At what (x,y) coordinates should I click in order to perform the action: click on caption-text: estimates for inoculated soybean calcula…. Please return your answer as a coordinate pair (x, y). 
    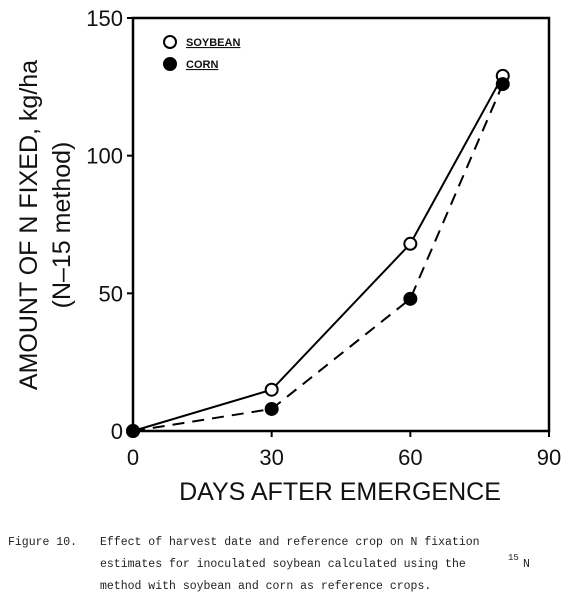
    Looking at the image, I should click on (283, 564).